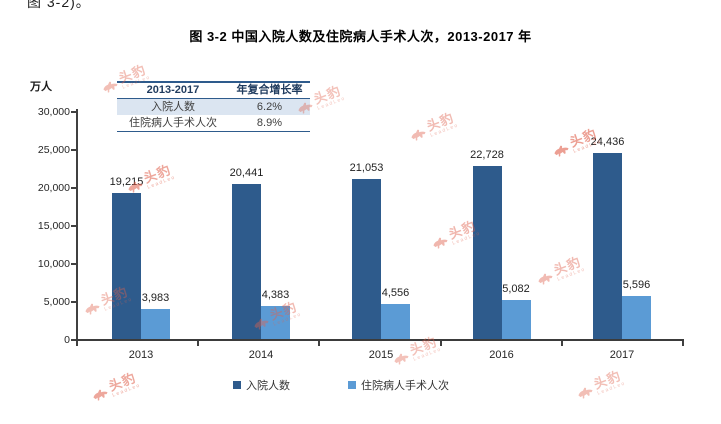 Image resolution: width=721 pixels, height=424 pixels. Describe the element at coordinates (405, 386) in the screenshot. I see `legend-label: 住院病人手术人次` at that location.